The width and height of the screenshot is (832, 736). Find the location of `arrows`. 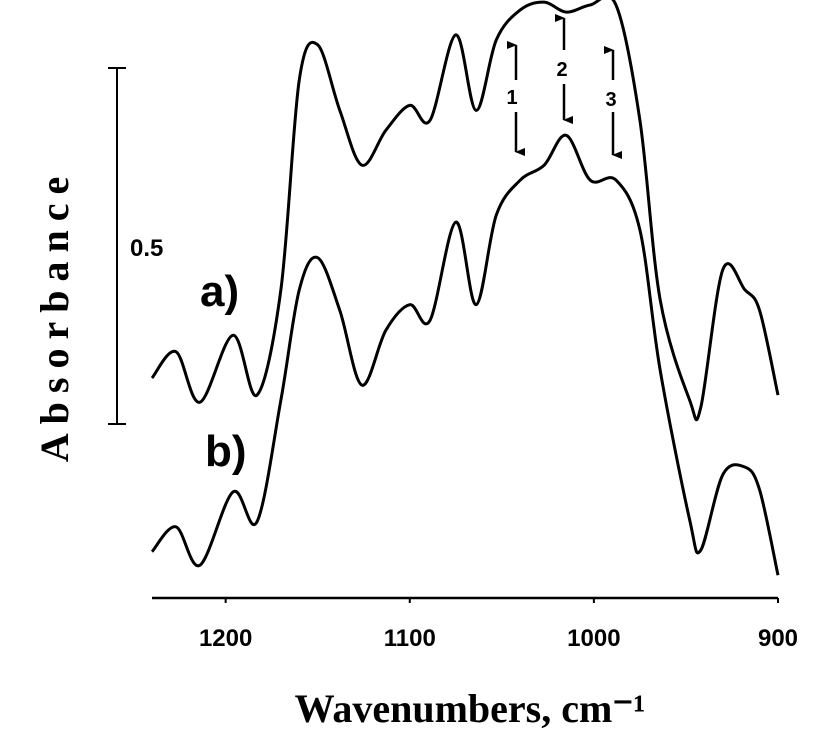

arrows is located at coordinates (564, 86).